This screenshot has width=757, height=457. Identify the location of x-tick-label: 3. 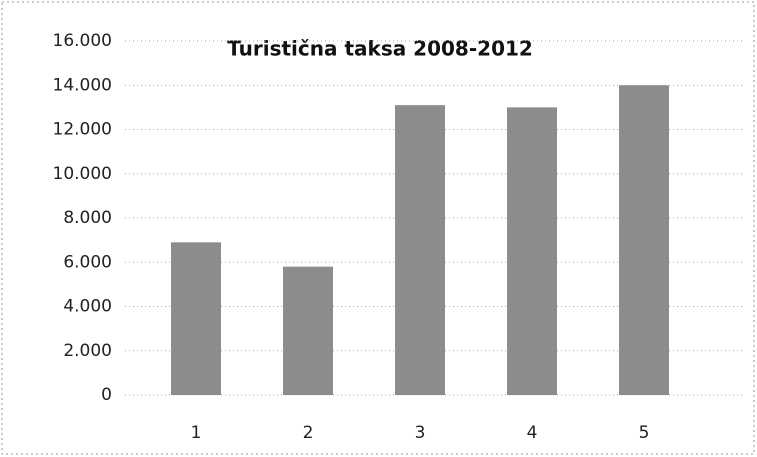
(420, 433).